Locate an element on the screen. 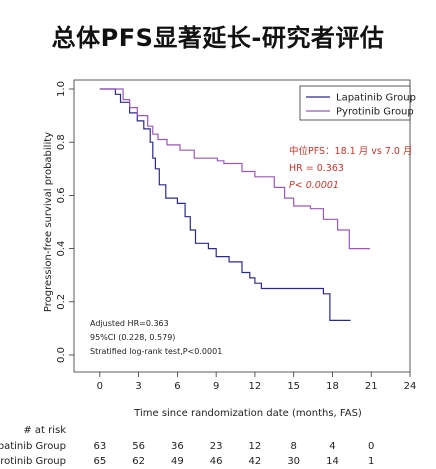  at-risk-value: 63 is located at coordinates (99, 446).